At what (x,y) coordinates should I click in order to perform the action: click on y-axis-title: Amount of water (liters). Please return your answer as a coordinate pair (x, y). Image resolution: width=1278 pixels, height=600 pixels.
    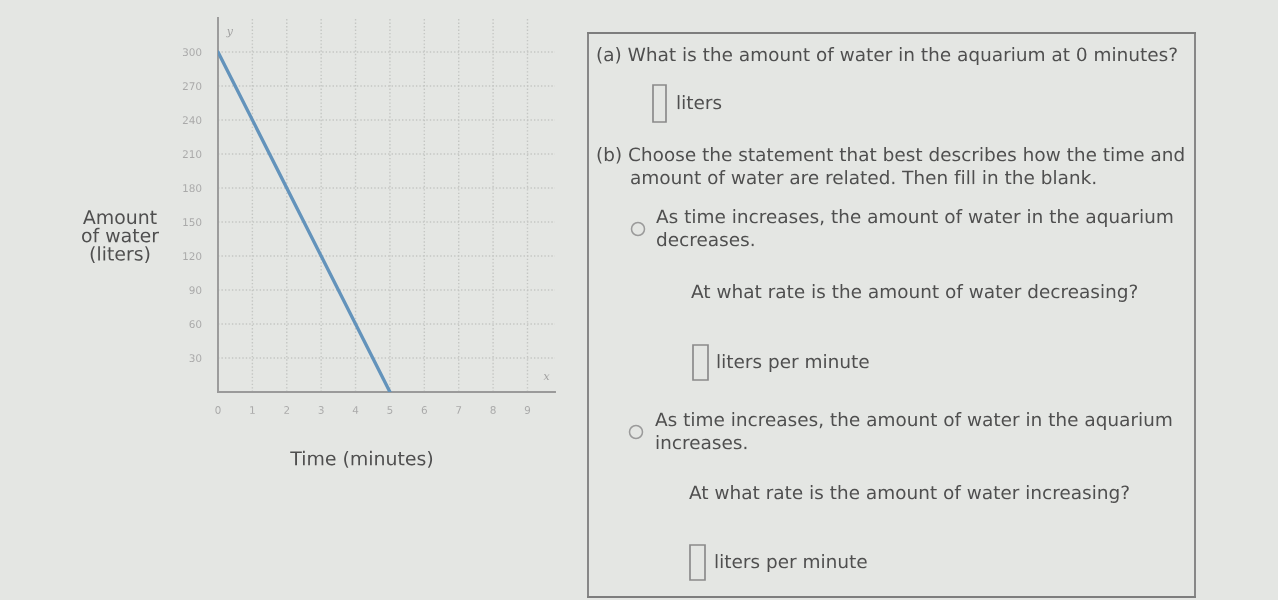
    Looking at the image, I should click on (121, 236).